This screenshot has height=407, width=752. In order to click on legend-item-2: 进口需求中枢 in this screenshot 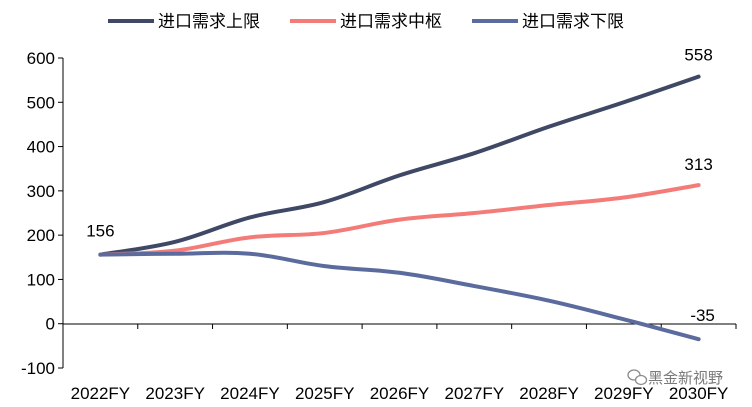, I will do `click(366, 22)`.